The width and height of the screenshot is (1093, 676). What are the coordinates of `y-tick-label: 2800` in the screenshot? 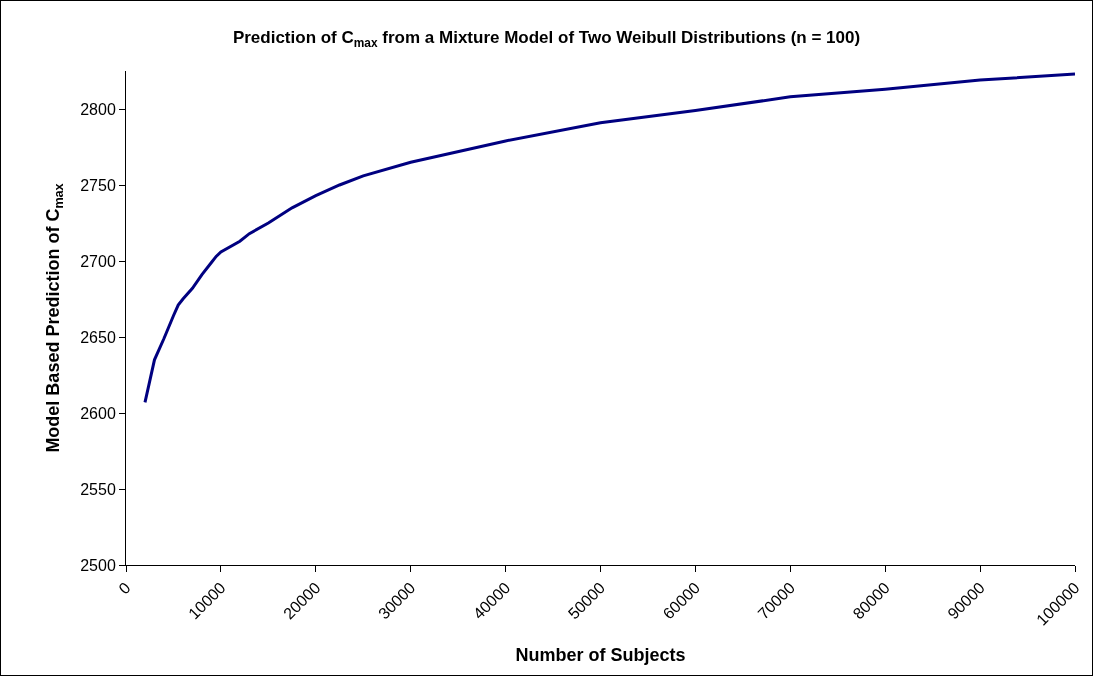 It's located at (98, 109).